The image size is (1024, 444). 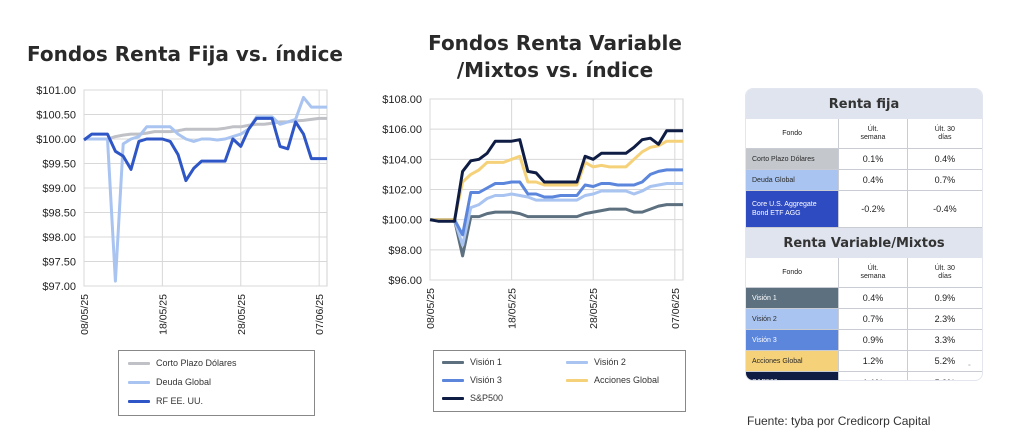 I want to click on source-note: Fuente: tyba por Credicorp Capital, so click(x=839, y=421).